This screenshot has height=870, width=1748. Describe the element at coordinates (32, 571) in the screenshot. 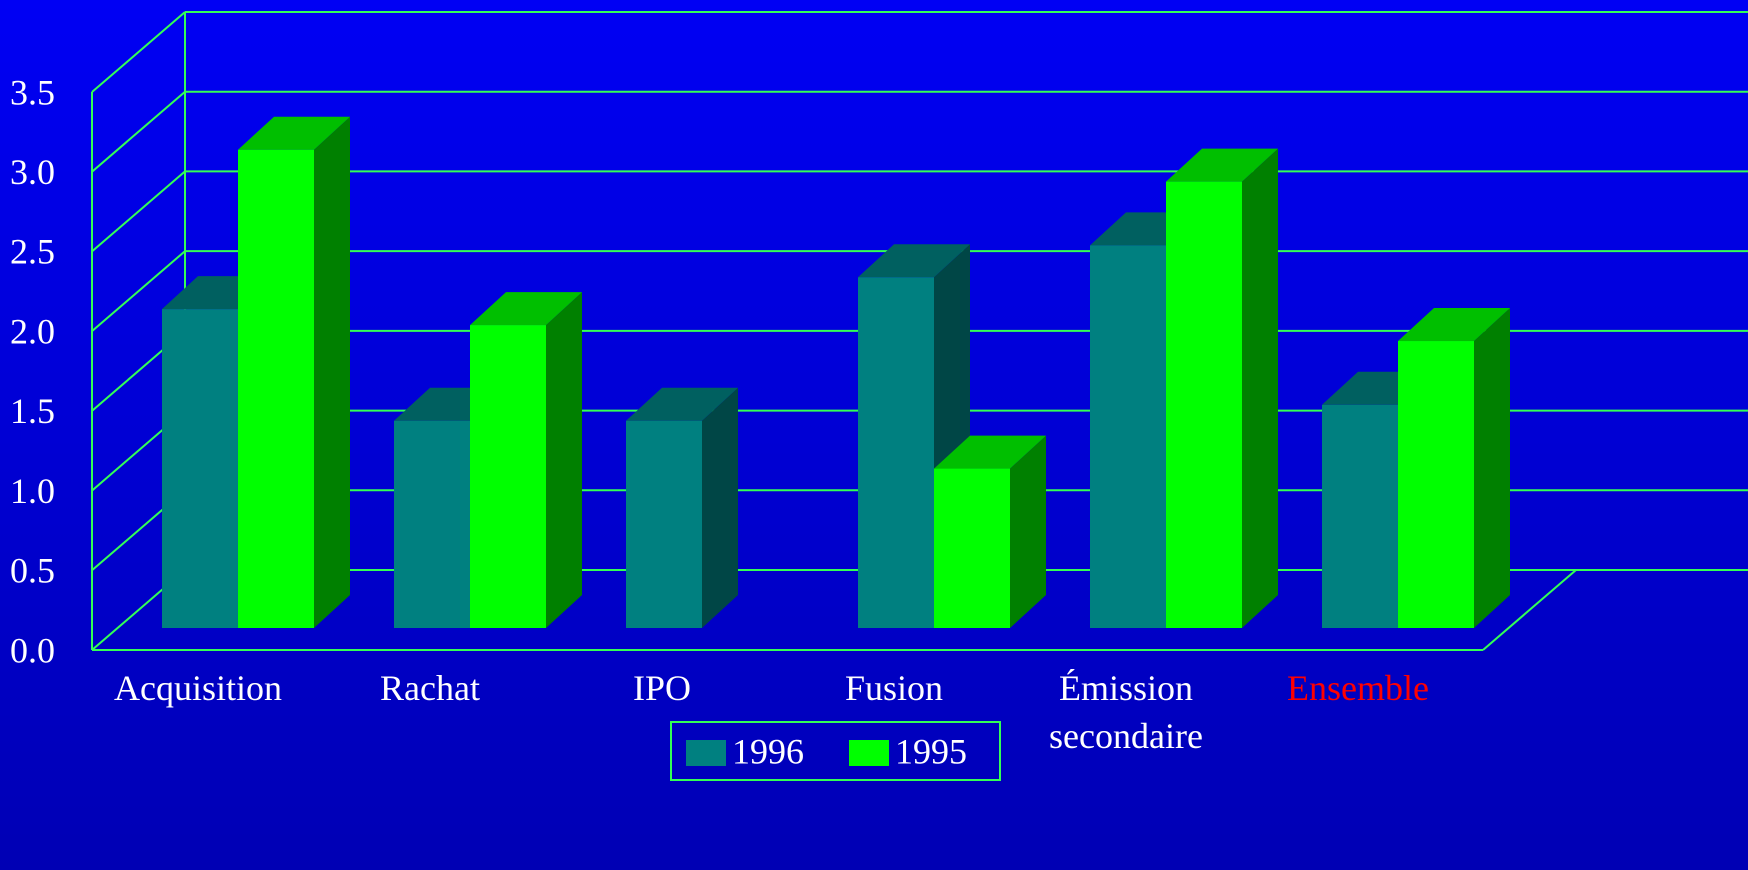

I see `y-tick-label: 0.5` at that location.